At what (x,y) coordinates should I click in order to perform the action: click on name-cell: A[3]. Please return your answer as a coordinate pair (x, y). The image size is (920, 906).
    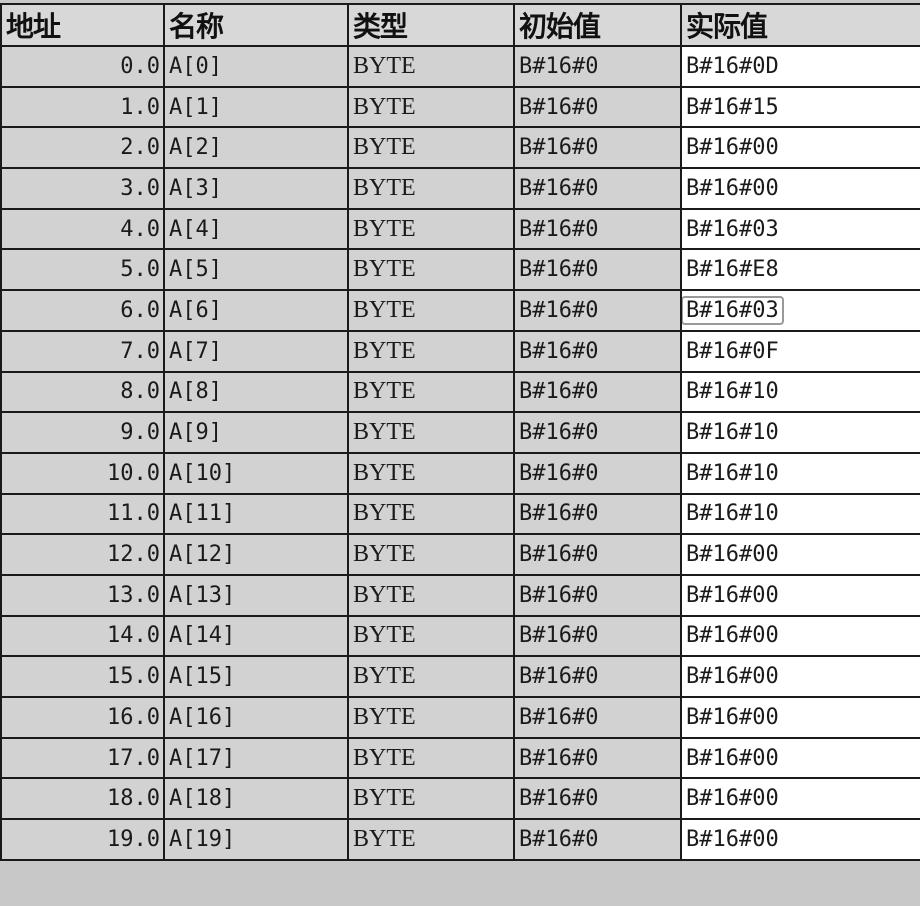
    Looking at the image, I should click on (256, 188).